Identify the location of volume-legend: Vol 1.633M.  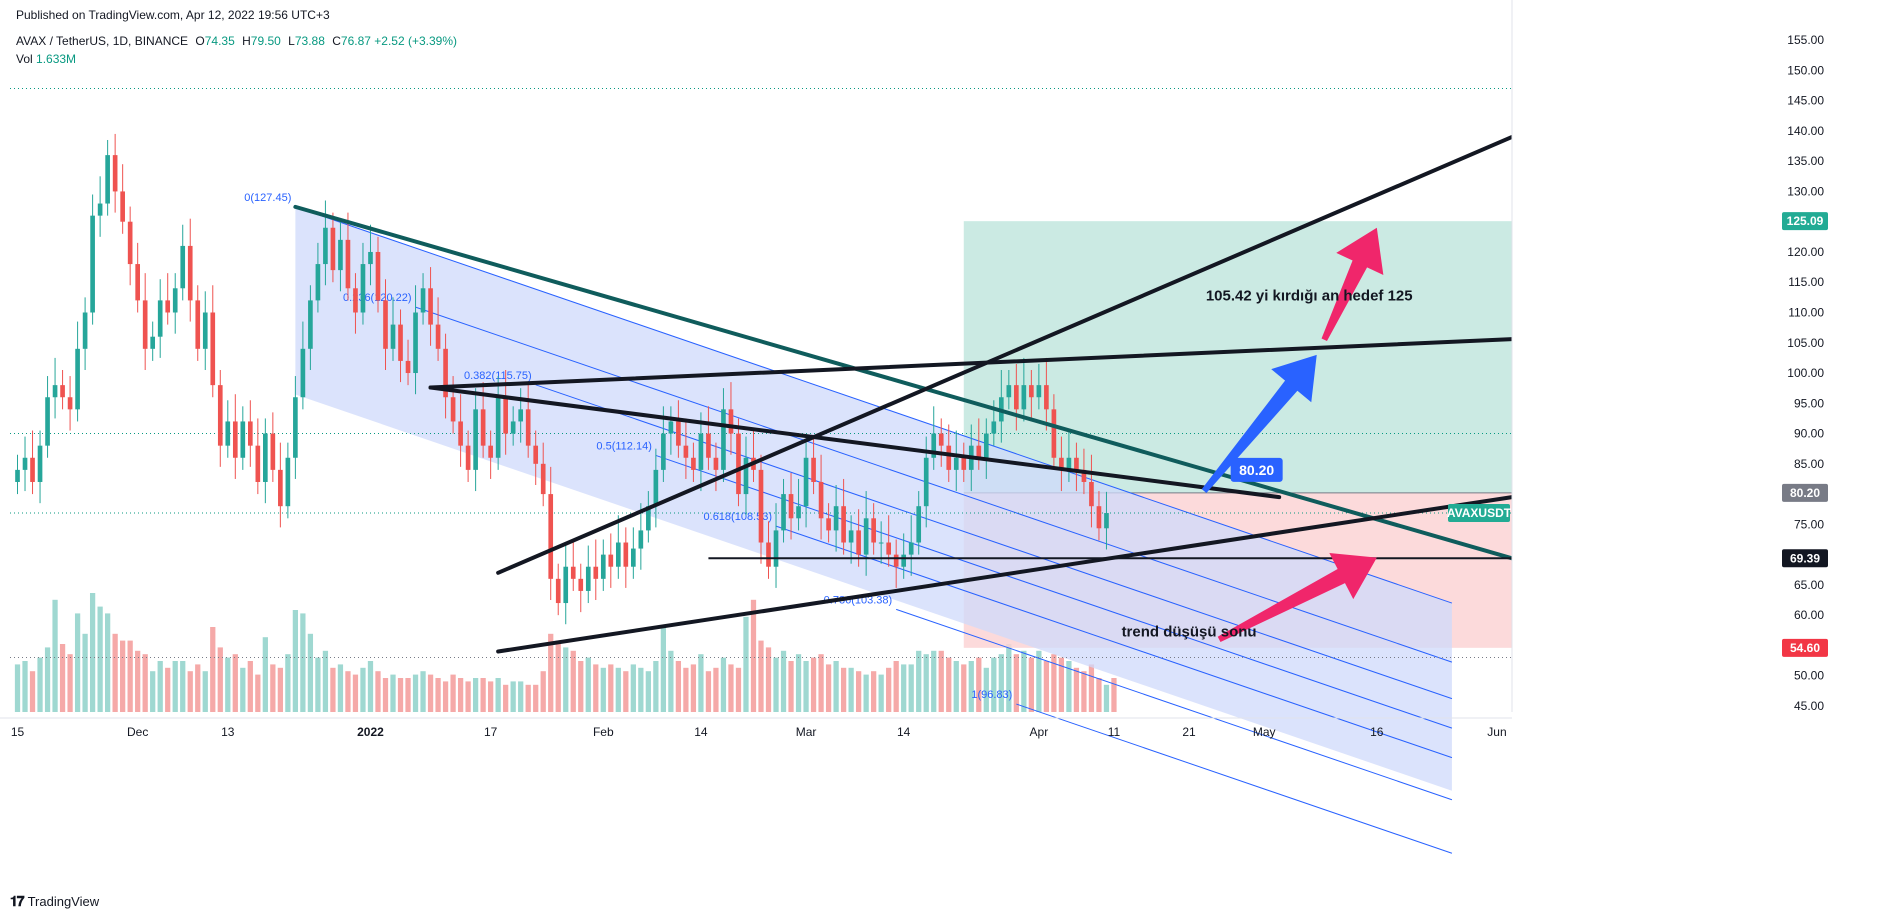
(46, 59).